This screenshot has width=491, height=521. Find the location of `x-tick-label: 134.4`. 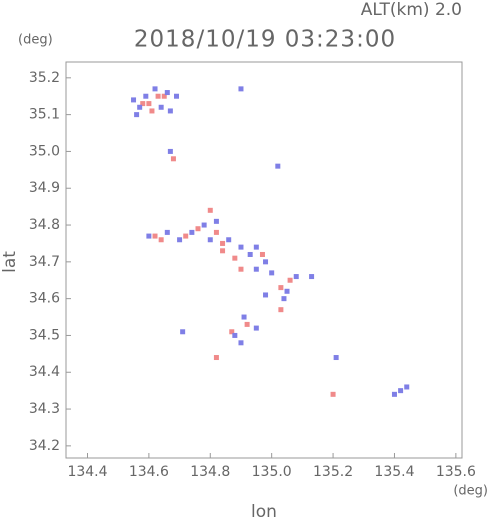

x-tick-label: 134.4 is located at coordinates (87, 472).